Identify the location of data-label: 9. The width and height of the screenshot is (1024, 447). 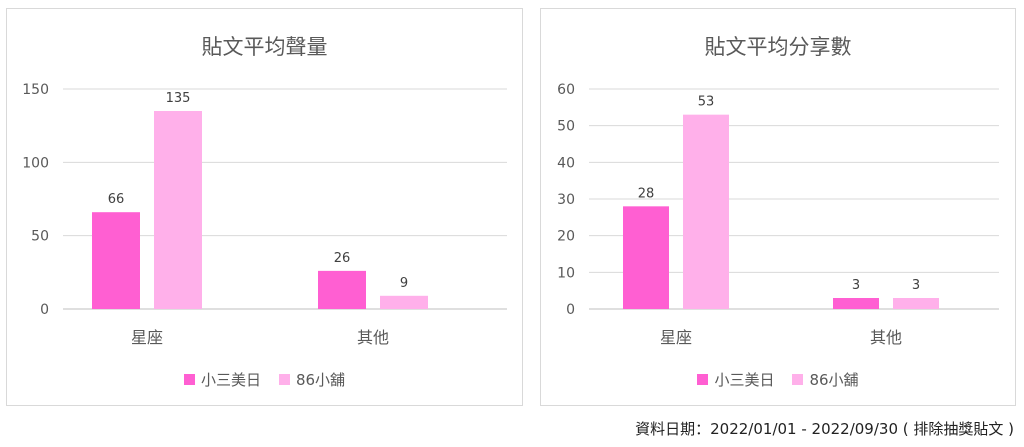
(404, 283).